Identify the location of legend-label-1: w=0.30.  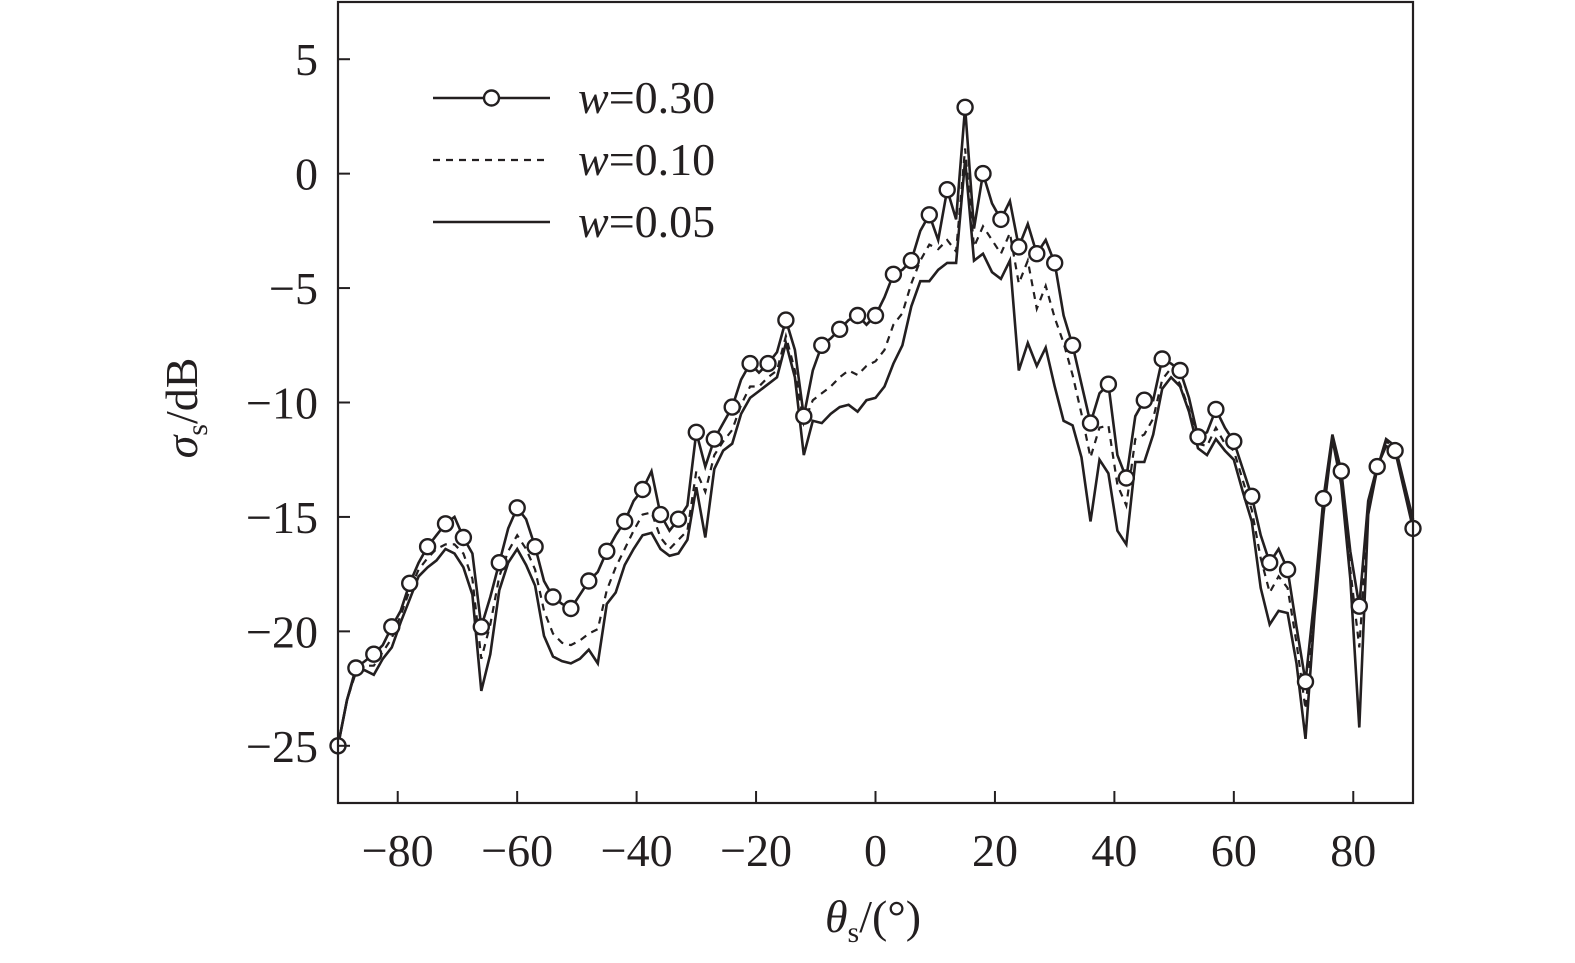
(646, 97).